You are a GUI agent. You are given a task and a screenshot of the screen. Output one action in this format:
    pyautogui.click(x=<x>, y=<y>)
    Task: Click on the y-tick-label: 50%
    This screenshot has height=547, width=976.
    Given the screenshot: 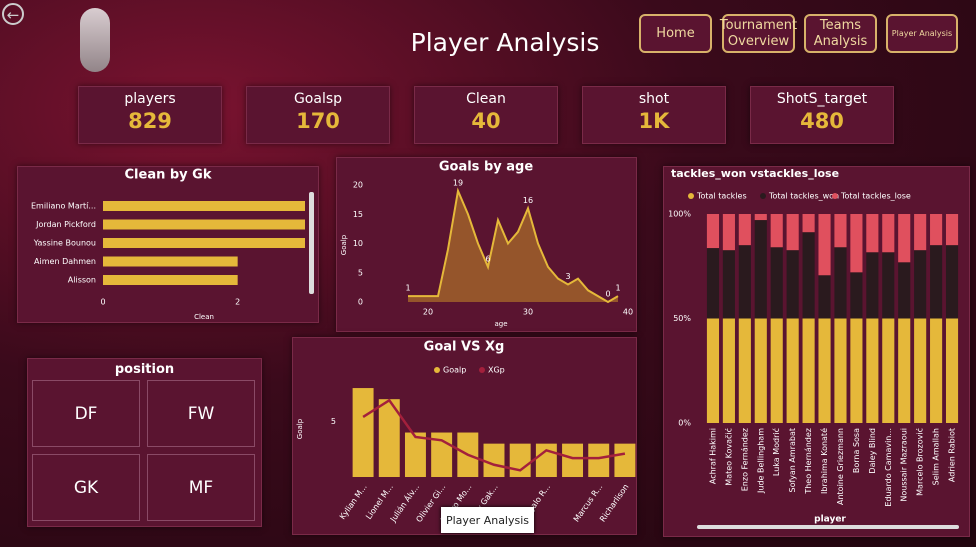 What is the action you would take?
    pyautogui.click(x=682, y=318)
    